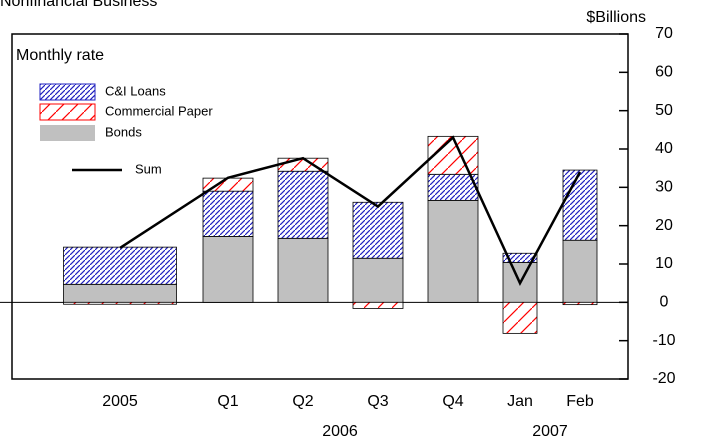 The width and height of the screenshot is (705, 443). What do you see at coordinates (664, 148) in the screenshot?
I see `y-tick-label: 40` at bounding box center [664, 148].